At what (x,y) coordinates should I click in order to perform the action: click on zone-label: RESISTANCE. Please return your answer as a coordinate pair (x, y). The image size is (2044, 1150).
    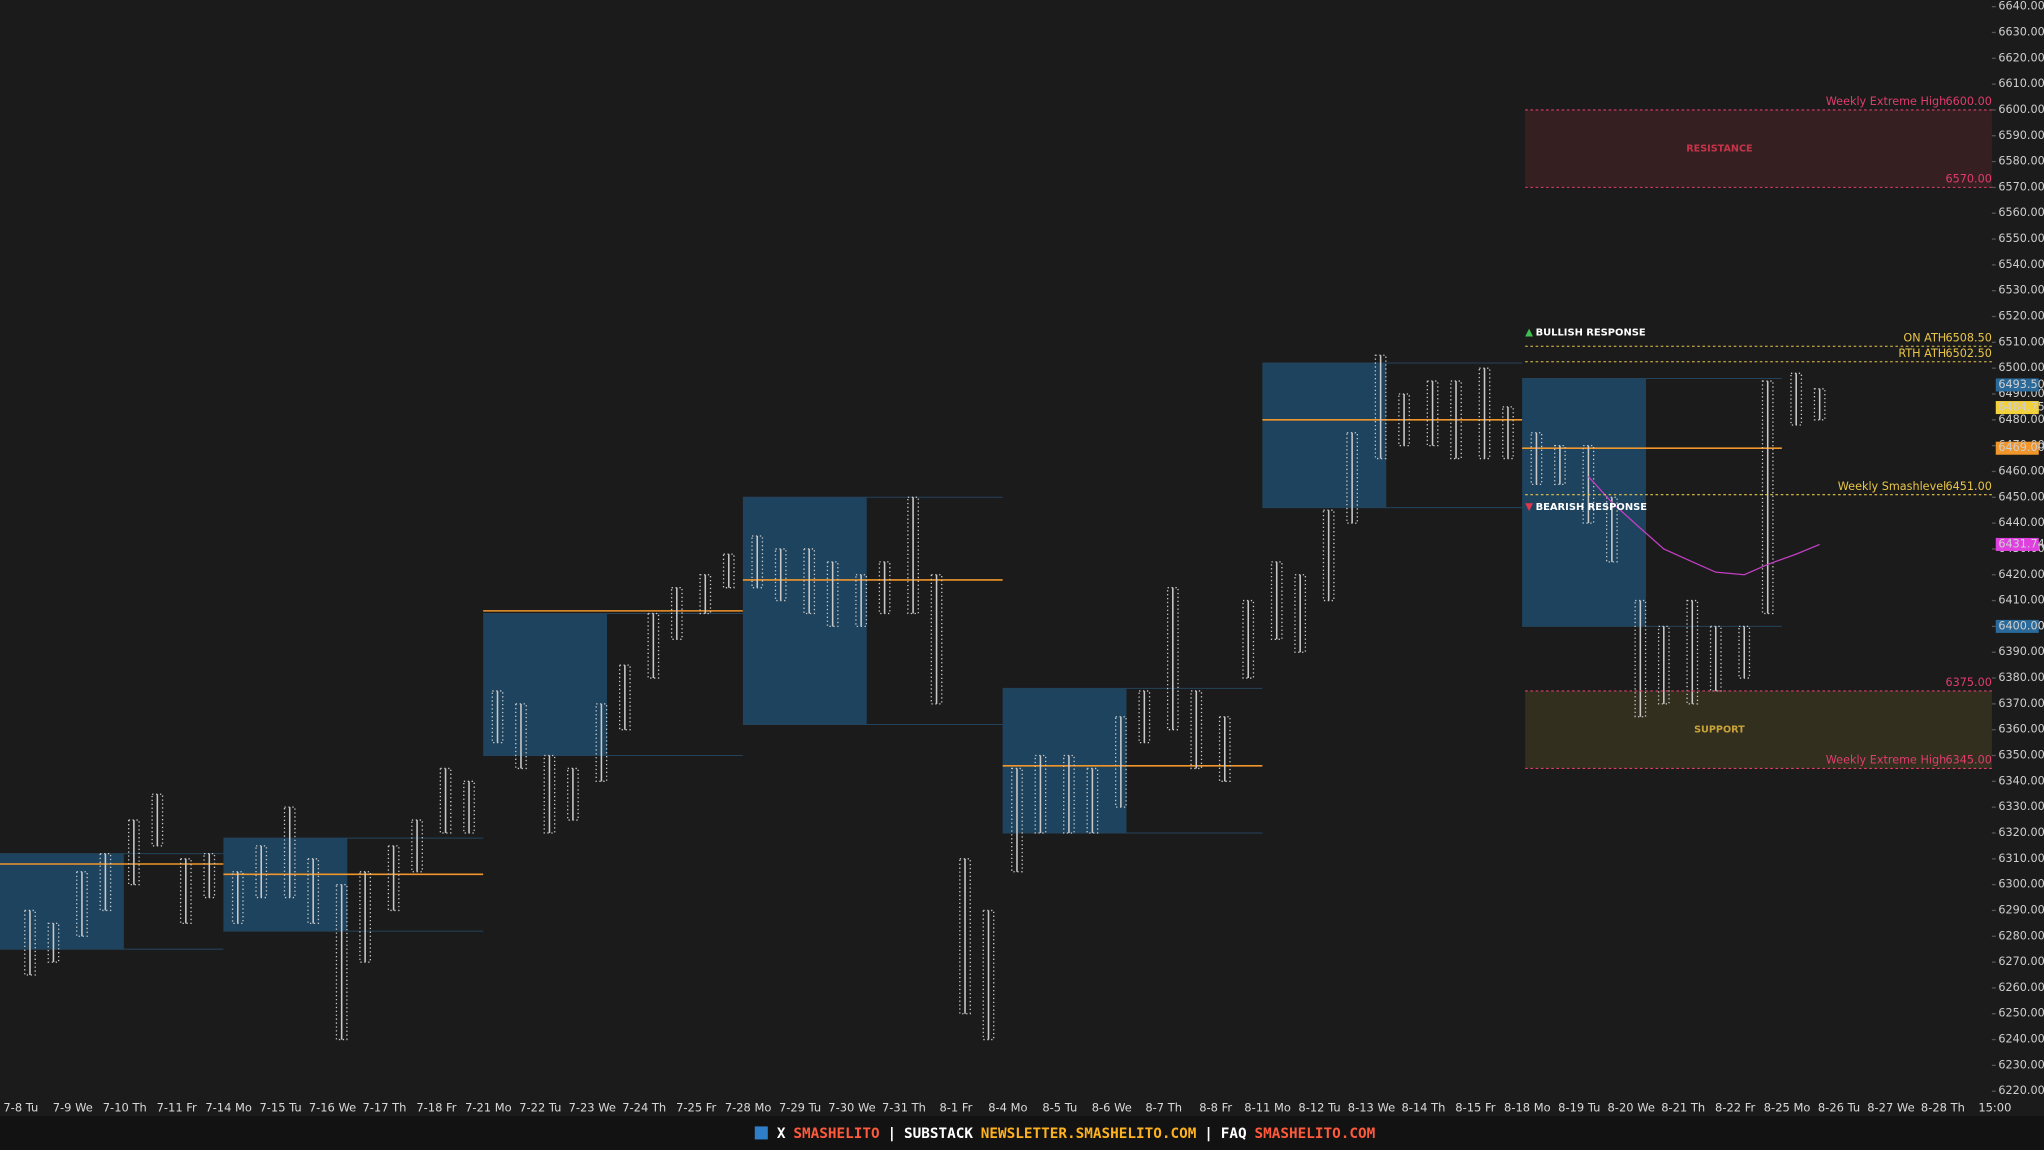
    Looking at the image, I should click on (1719, 149).